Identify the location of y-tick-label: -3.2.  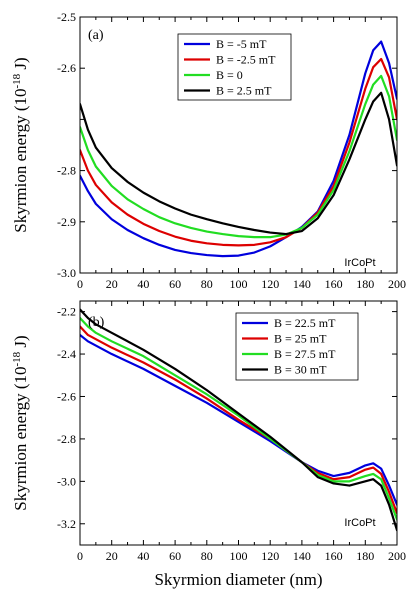
(66, 524).